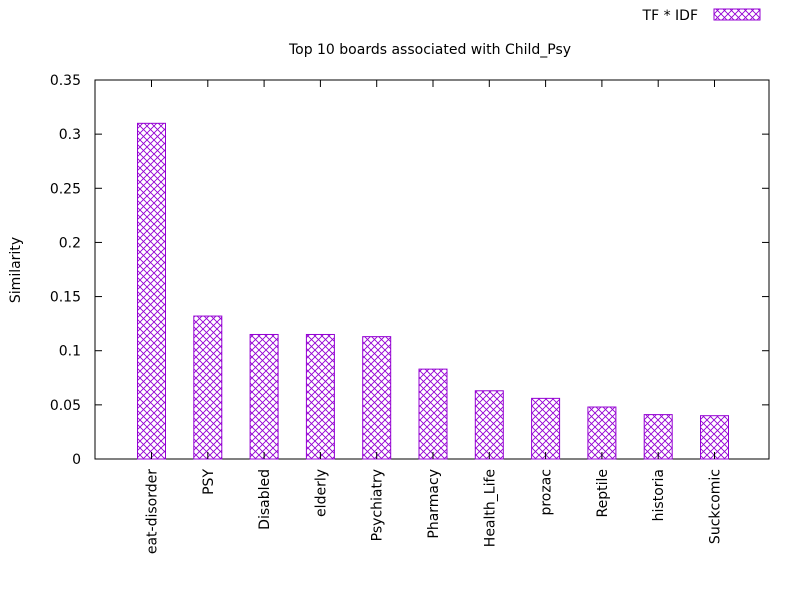  Describe the element at coordinates (265, 499) in the screenshot. I see `x-tick-label: Disabled` at that location.